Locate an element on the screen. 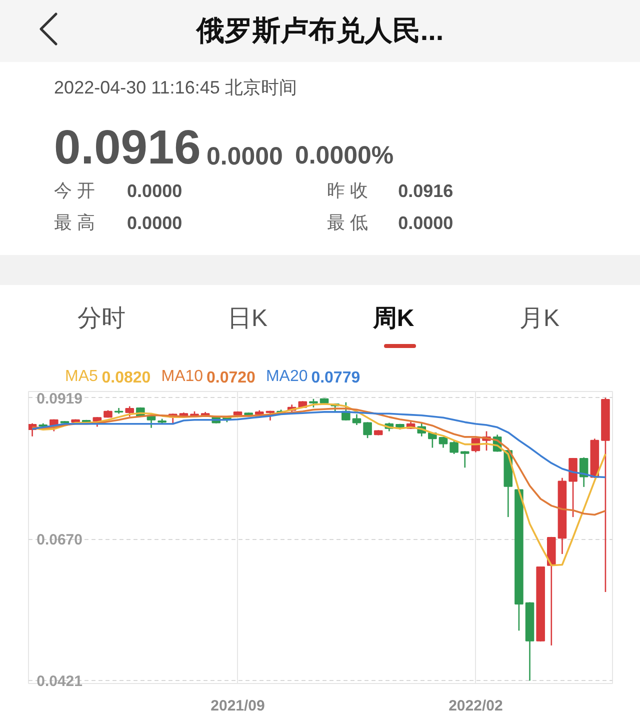  text: 最 高 is located at coordinates (75, 222).